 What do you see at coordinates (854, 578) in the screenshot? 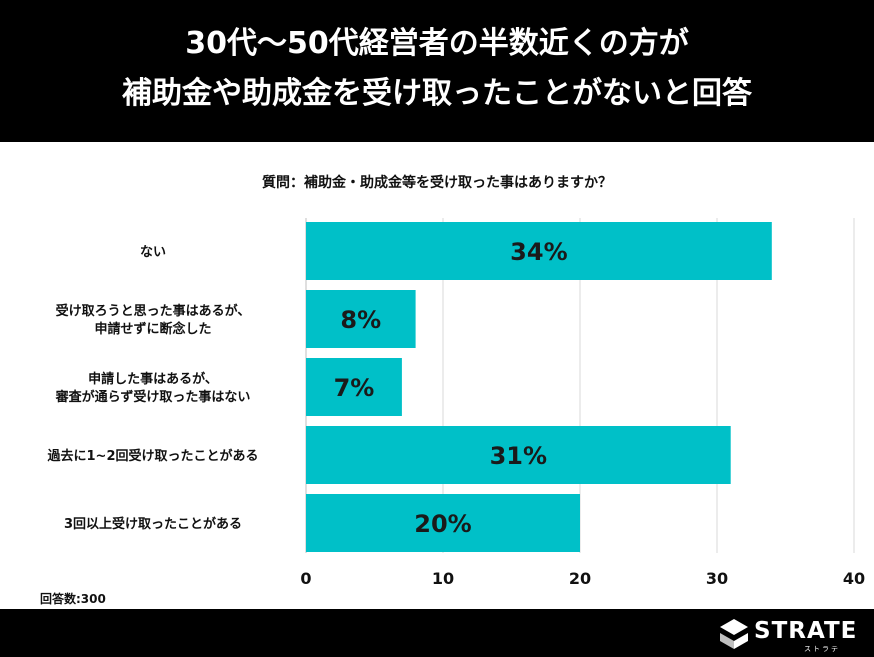
I see `x-tick-label-40: 40` at bounding box center [854, 578].